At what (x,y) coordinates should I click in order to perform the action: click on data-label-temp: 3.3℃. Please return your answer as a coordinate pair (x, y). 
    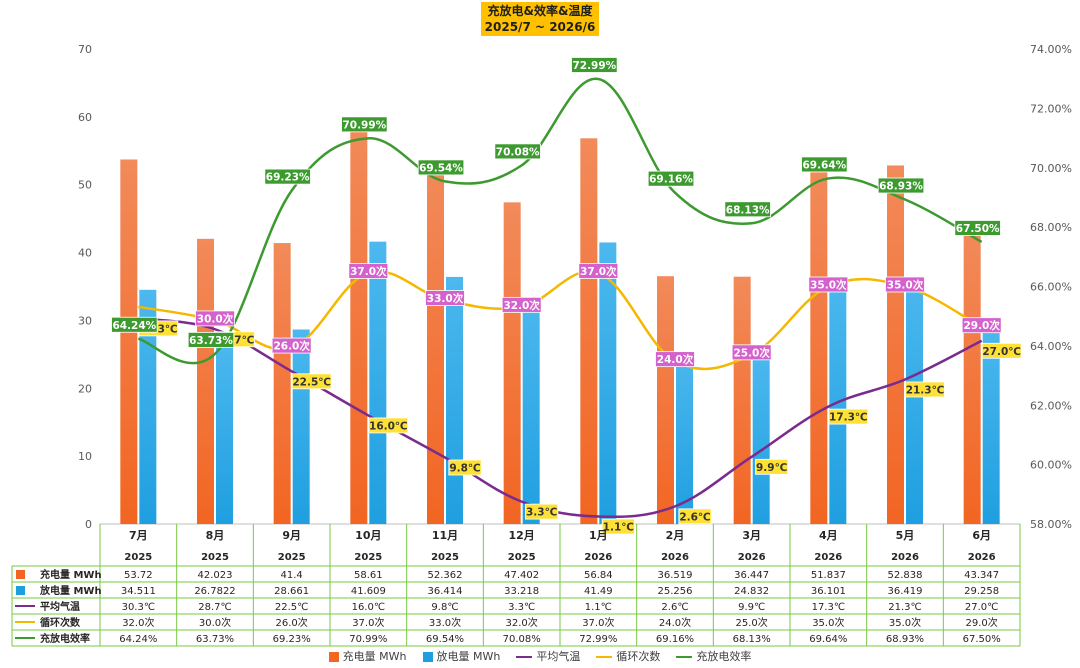
    Looking at the image, I should click on (541, 513).